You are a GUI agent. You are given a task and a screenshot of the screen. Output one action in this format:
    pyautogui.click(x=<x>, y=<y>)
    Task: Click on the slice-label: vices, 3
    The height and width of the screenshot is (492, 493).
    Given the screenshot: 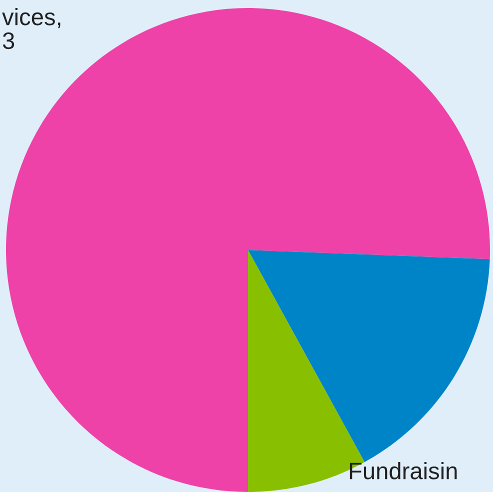 What is the action you would take?
    pyautogui.click(x=31, y=29)
    